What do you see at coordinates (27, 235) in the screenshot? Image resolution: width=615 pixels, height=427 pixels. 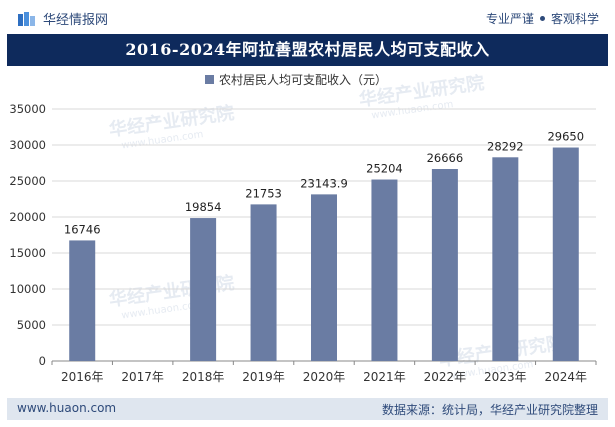 I see `y-axis: 0 5000 10000 15000 20000 25000 30000 35000` at bounding box center [27, 235].